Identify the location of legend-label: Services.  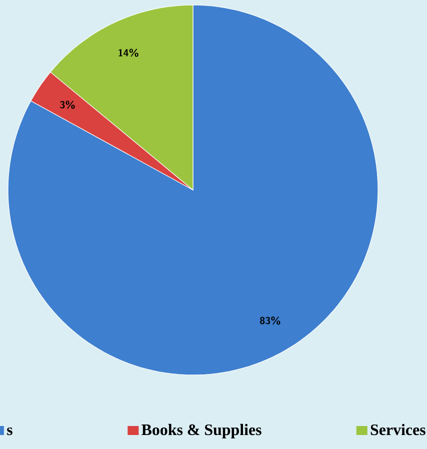
(398, 430).